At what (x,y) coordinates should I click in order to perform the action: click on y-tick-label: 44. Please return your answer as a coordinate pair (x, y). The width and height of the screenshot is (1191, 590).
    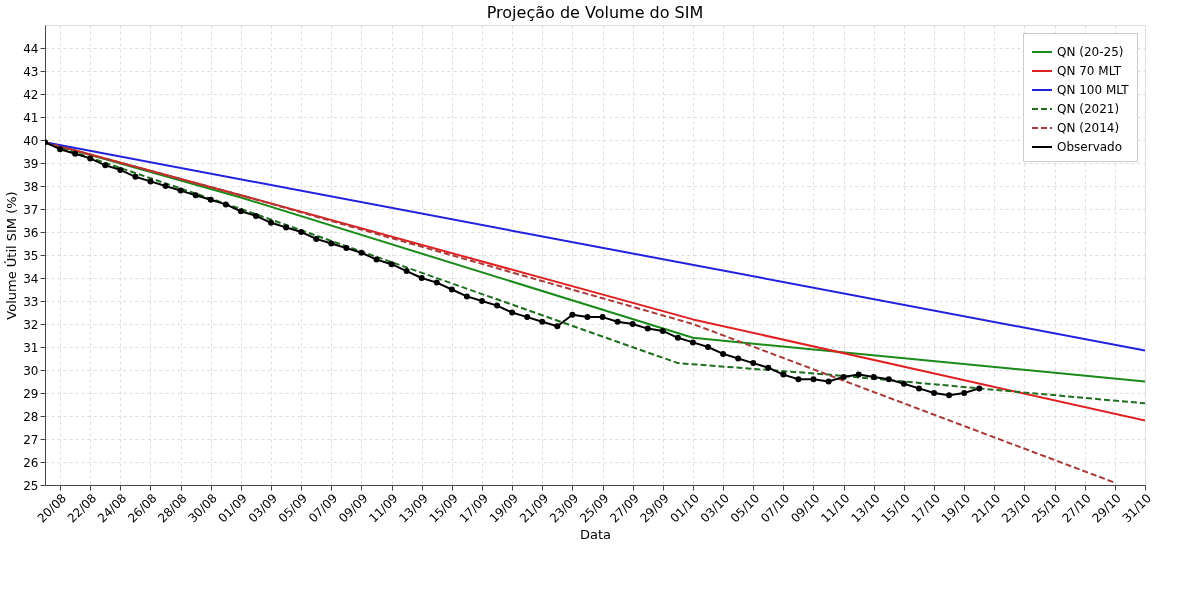
    Looking at the image, I should click on (31, 48).